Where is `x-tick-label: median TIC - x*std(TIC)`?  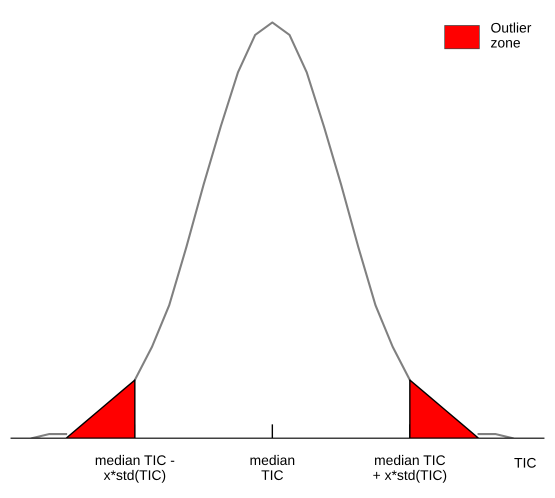 x-tick-label: median TIC - x*std(TIC) is located at coordinates (135, 468).